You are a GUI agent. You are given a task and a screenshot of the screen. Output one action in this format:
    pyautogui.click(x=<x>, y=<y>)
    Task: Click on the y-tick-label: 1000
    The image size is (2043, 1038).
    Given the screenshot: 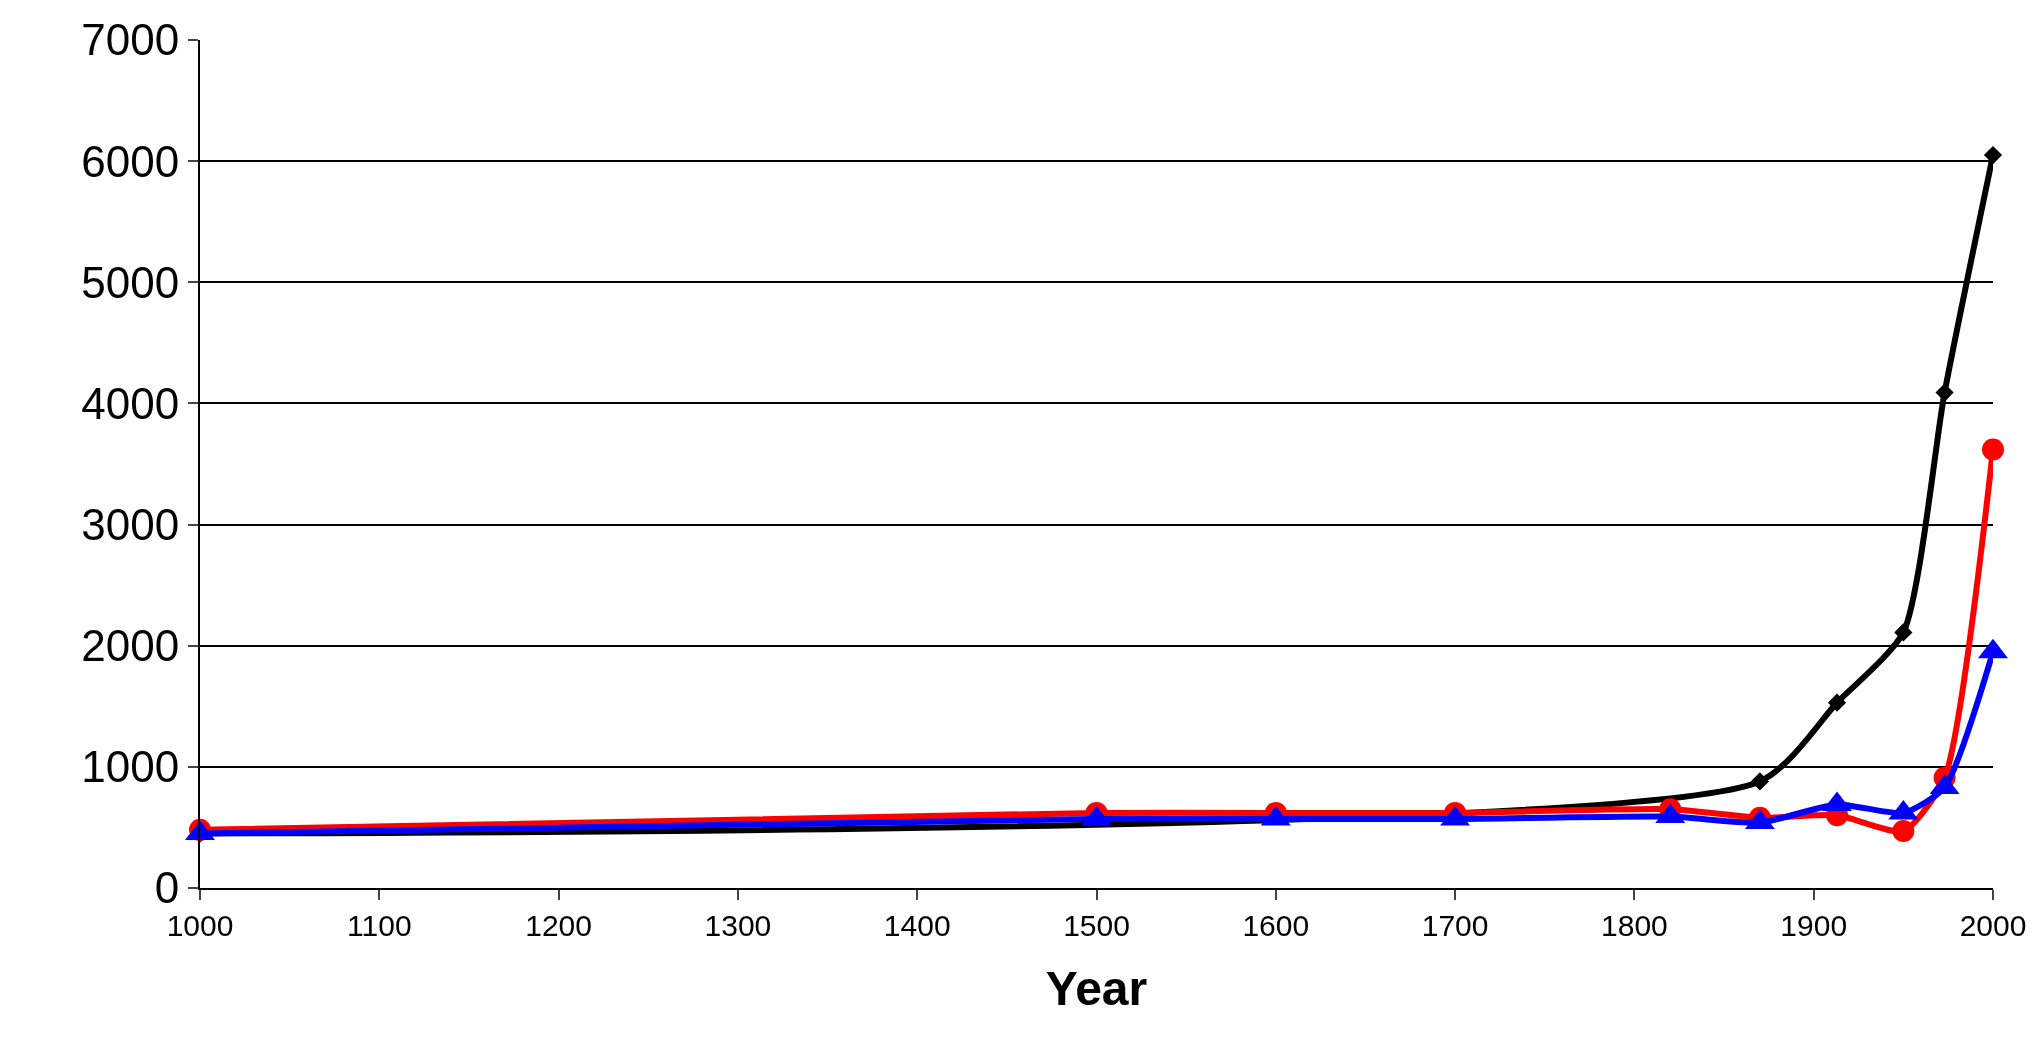 What is the action you would take?
    pyautogui.click(x=130, y=767)
    